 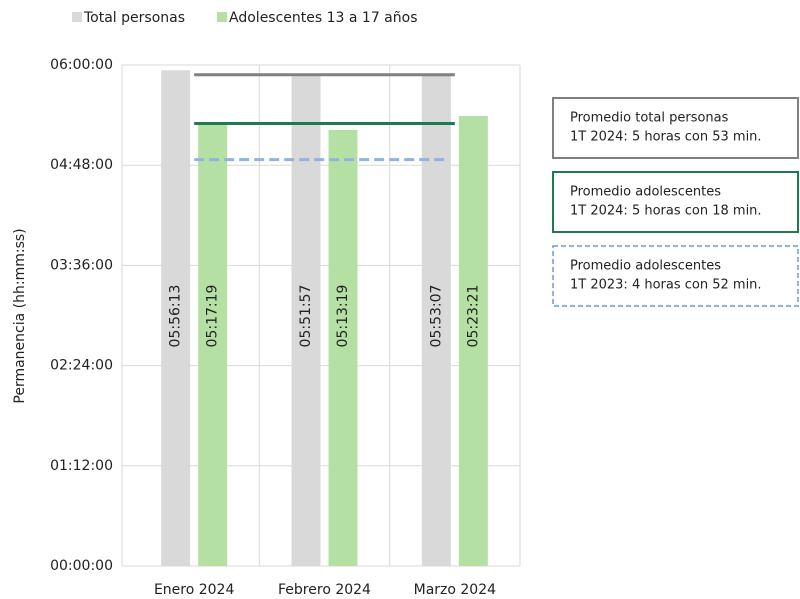 I want to click on value-label: 05:17:19, so click(x=213, y=316).